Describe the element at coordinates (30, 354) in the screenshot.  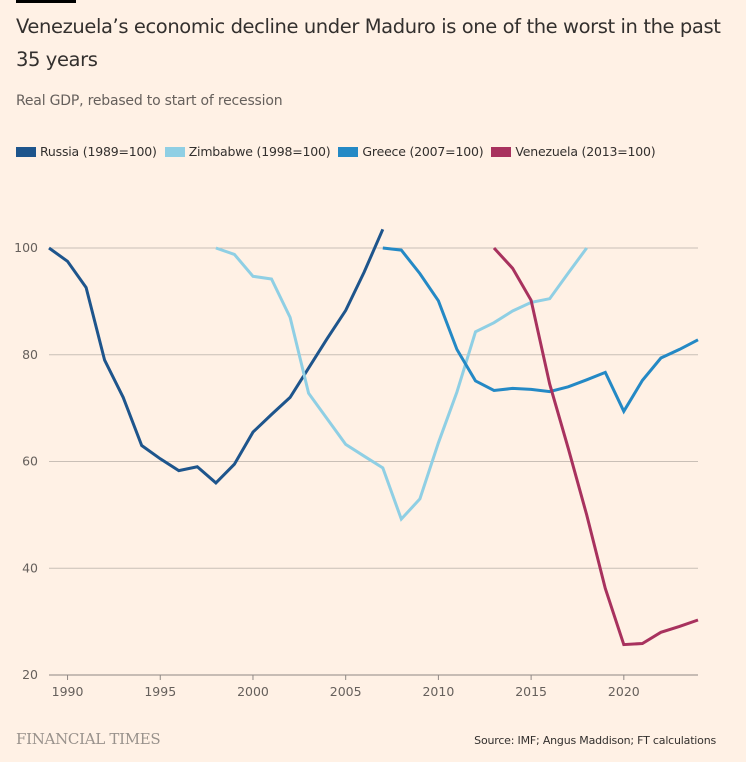
I see `y-tick-label-80: 80` at that location.